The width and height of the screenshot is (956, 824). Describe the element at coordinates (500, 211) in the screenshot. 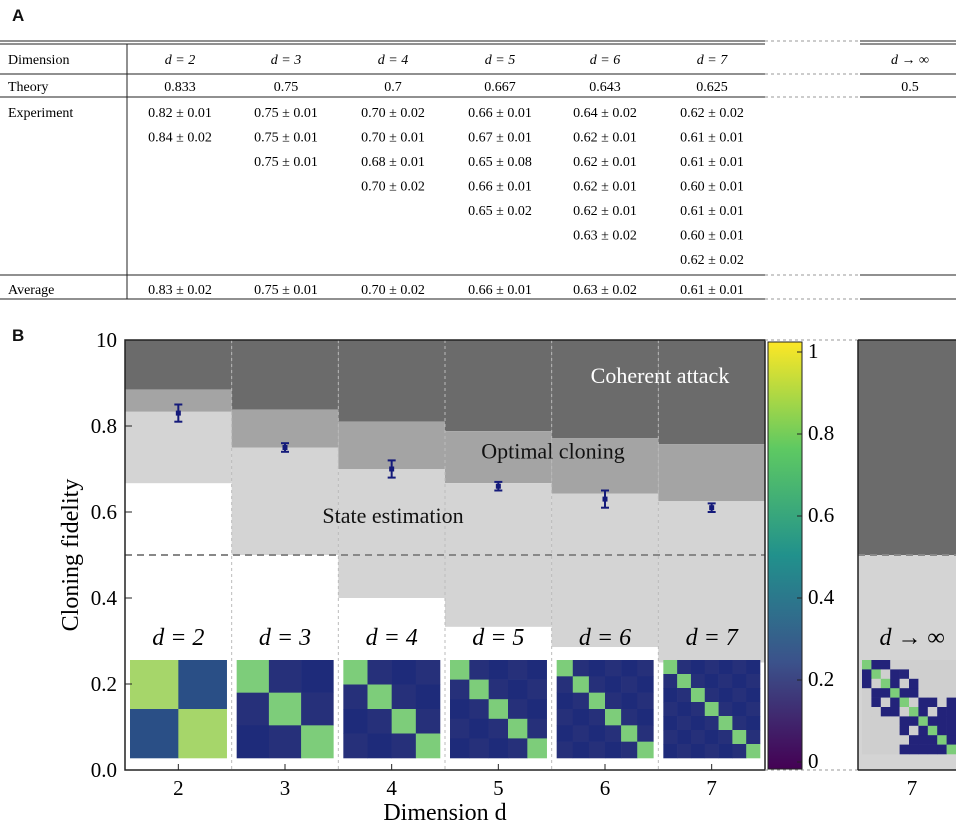

I see `table-experiment-cell: 0.65 ± 0.02` at that location.